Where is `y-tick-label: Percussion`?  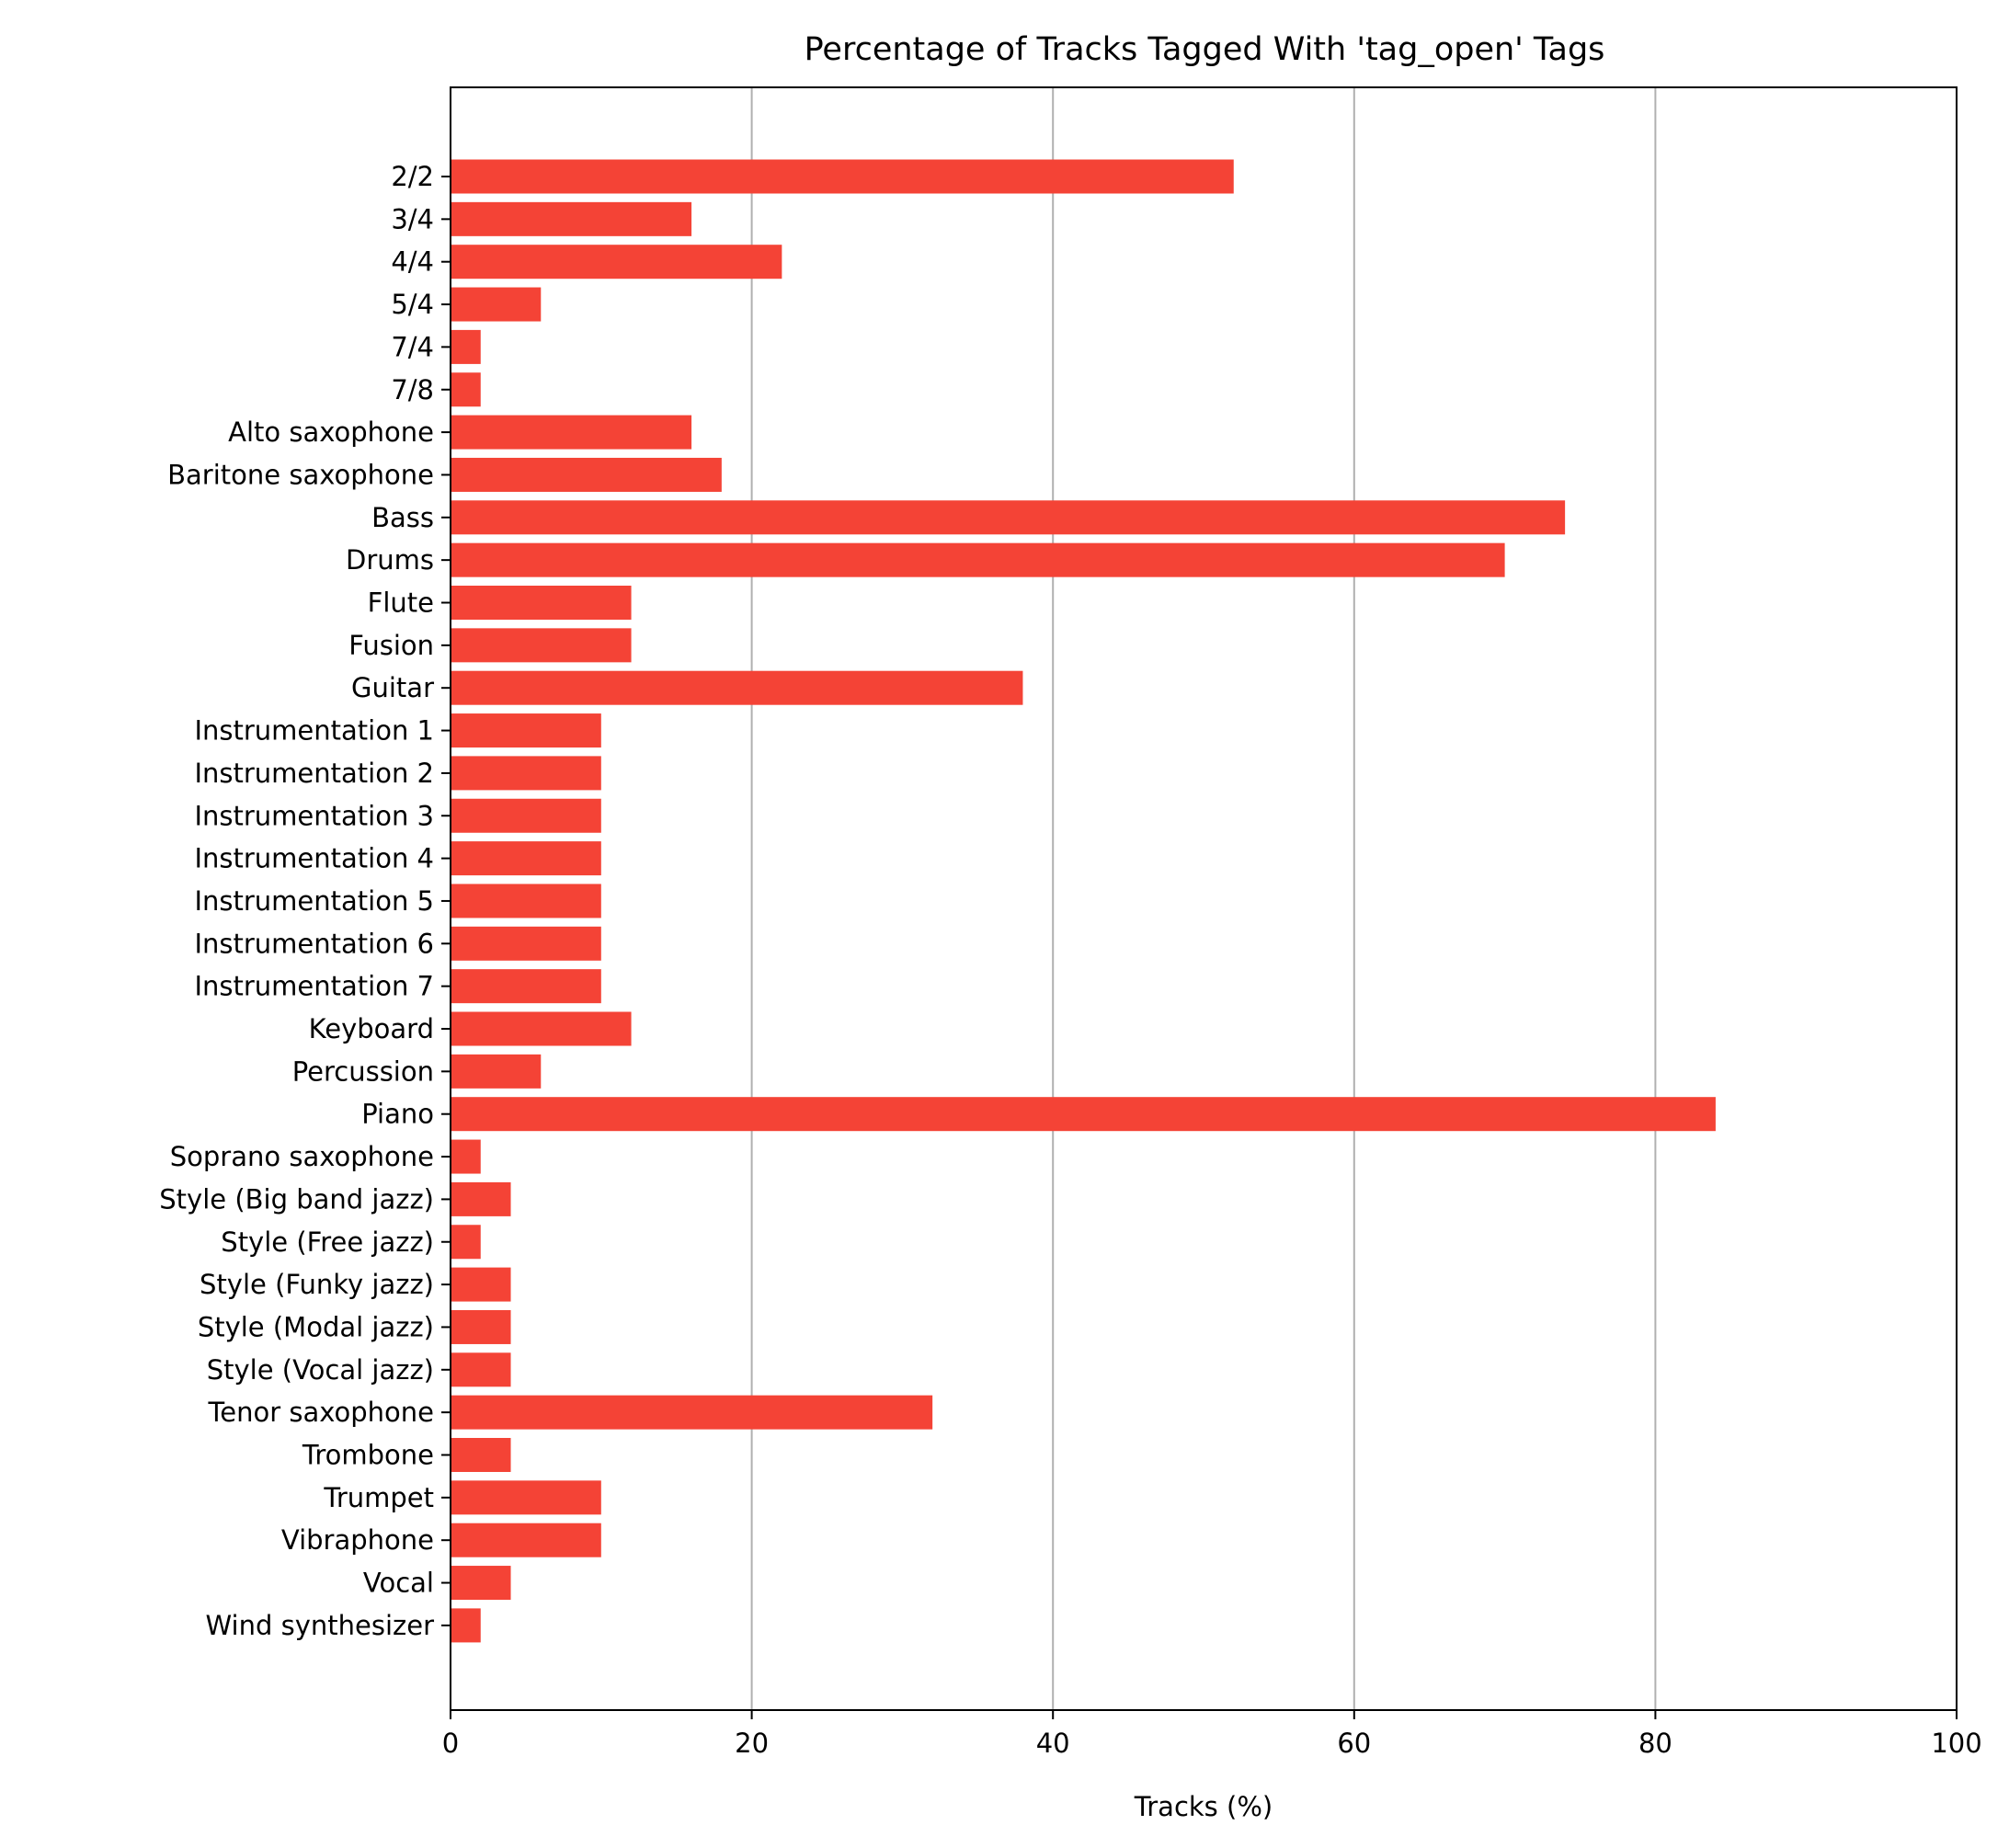
y-tick-label: Percussion is located at coordinates (363, 1071).